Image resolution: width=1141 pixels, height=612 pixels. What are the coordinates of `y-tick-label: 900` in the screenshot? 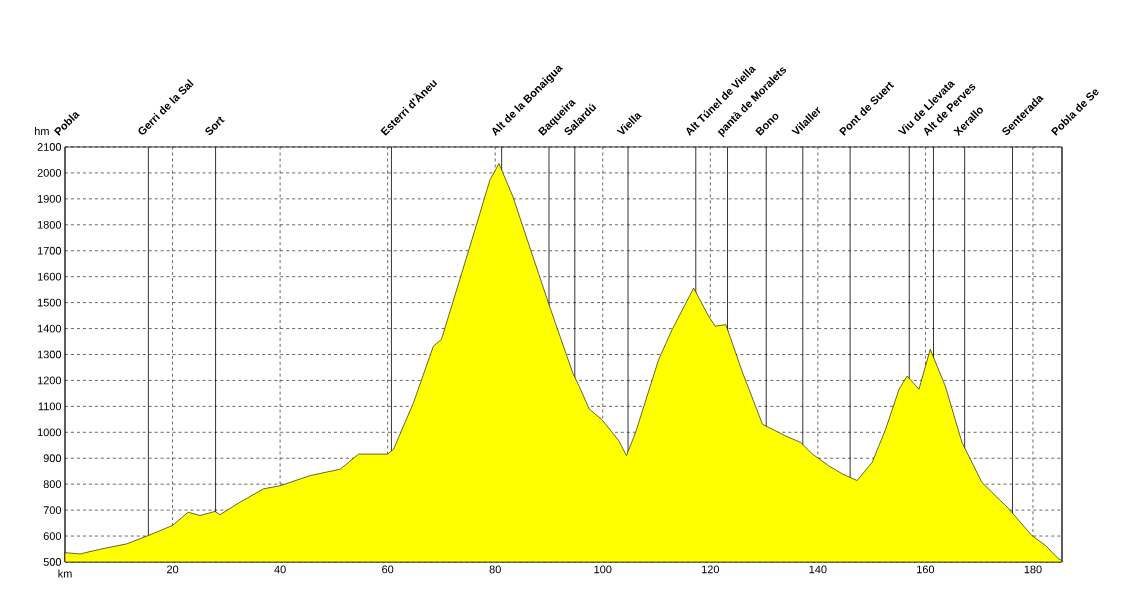 It's located at (52, 458).